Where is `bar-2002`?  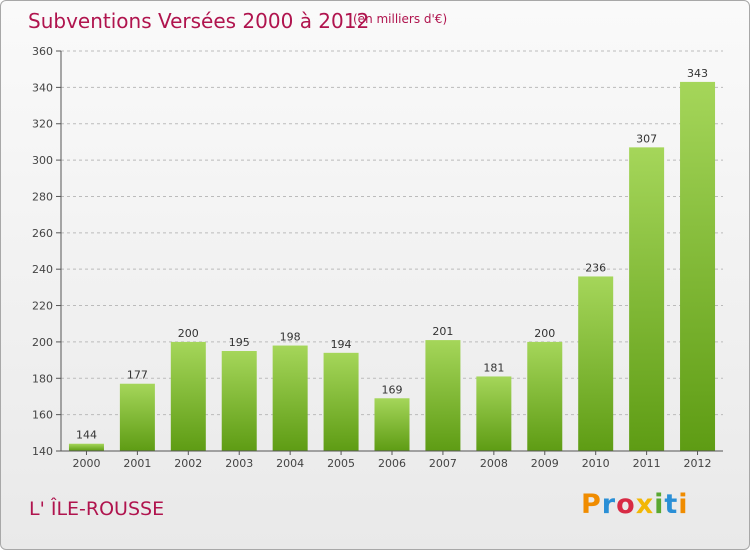
bar-2002 is located at coordinates (188, 396).